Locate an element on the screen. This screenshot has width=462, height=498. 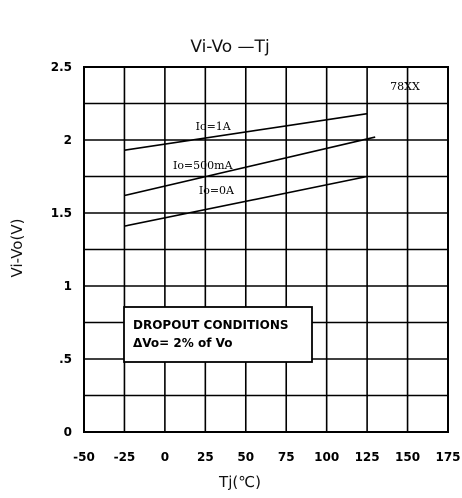
chart-title: Vi-Vo —Tj is located at coordinates (229, 47).